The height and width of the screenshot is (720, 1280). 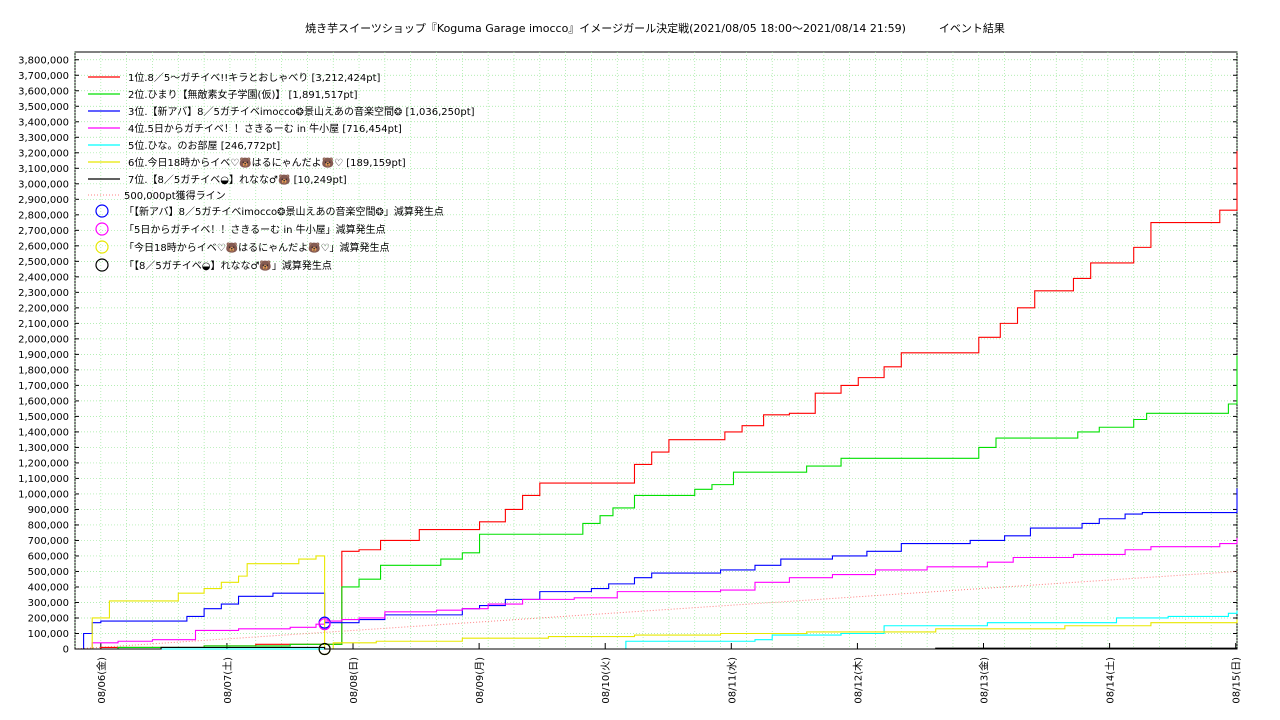 What do you see at coordinates (43, 107) in the screenshot?
I see `y-tick-label: 3,500,000` at bounding box center [43, 107].